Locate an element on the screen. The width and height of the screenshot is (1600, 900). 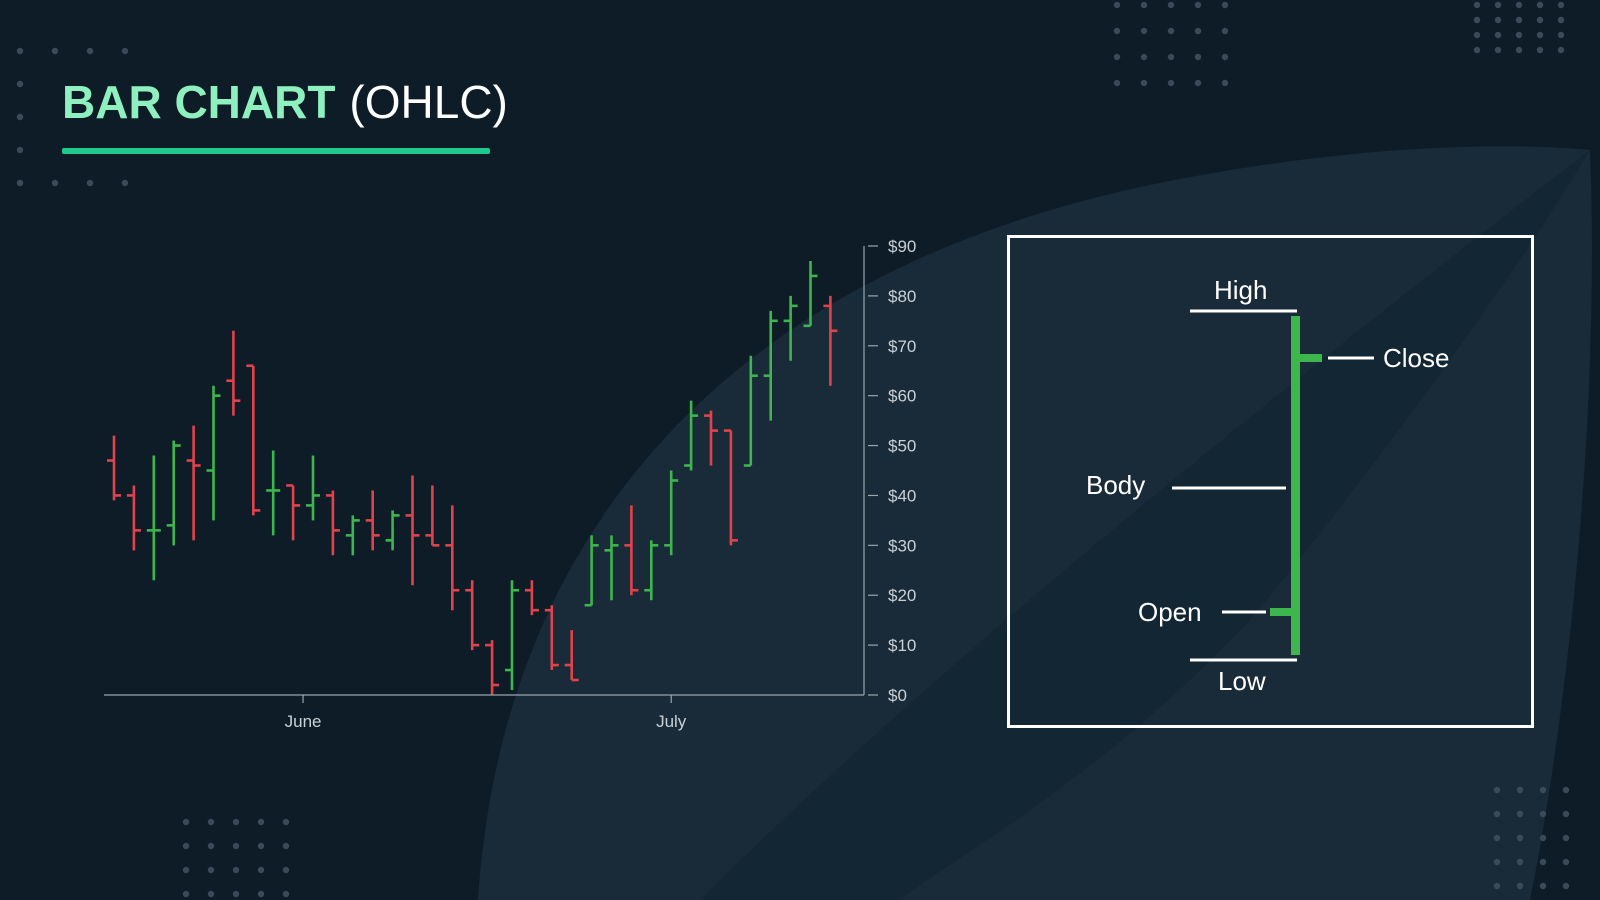
y-tick-label: $90 is located at coordinates (902, 246).